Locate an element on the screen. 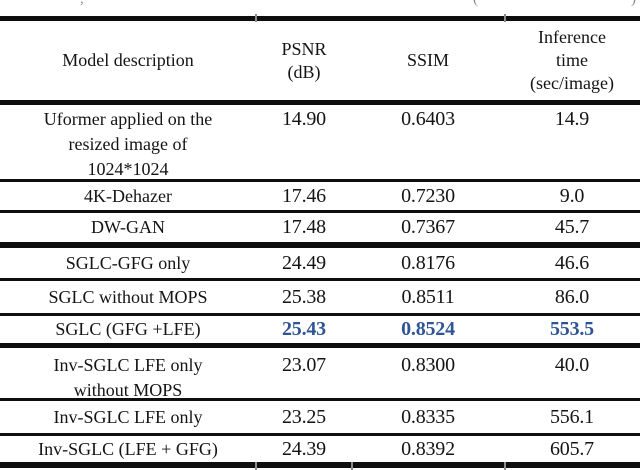 The width and height of the screenshot is (640, 470). psnr-value: 23.25 is located at coordinates (303, 416).